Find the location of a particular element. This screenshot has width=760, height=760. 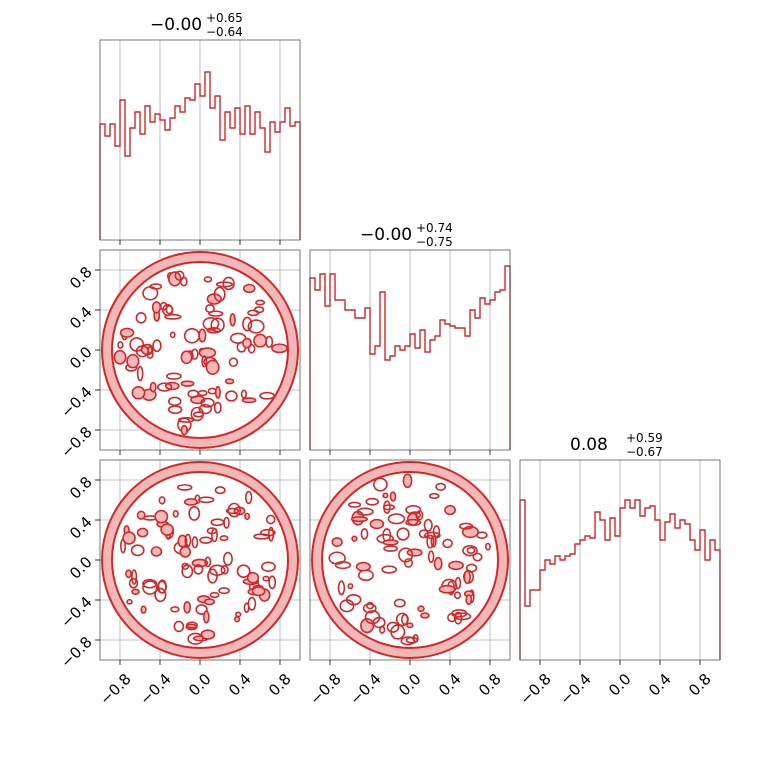

panel-title: −0.00 is located at coordinates (386, 235).